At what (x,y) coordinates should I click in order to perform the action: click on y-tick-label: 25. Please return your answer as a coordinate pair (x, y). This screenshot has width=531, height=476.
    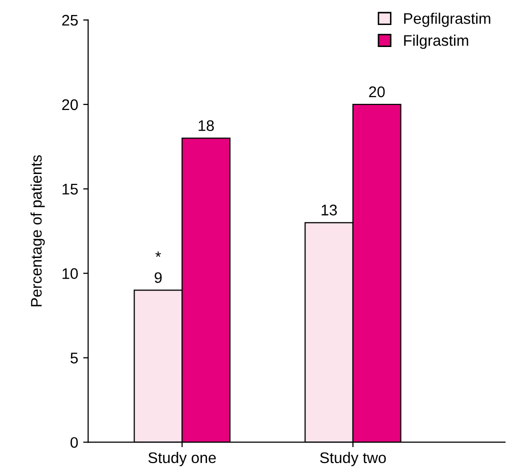
    Looking at the image, I should click on (70, 20).